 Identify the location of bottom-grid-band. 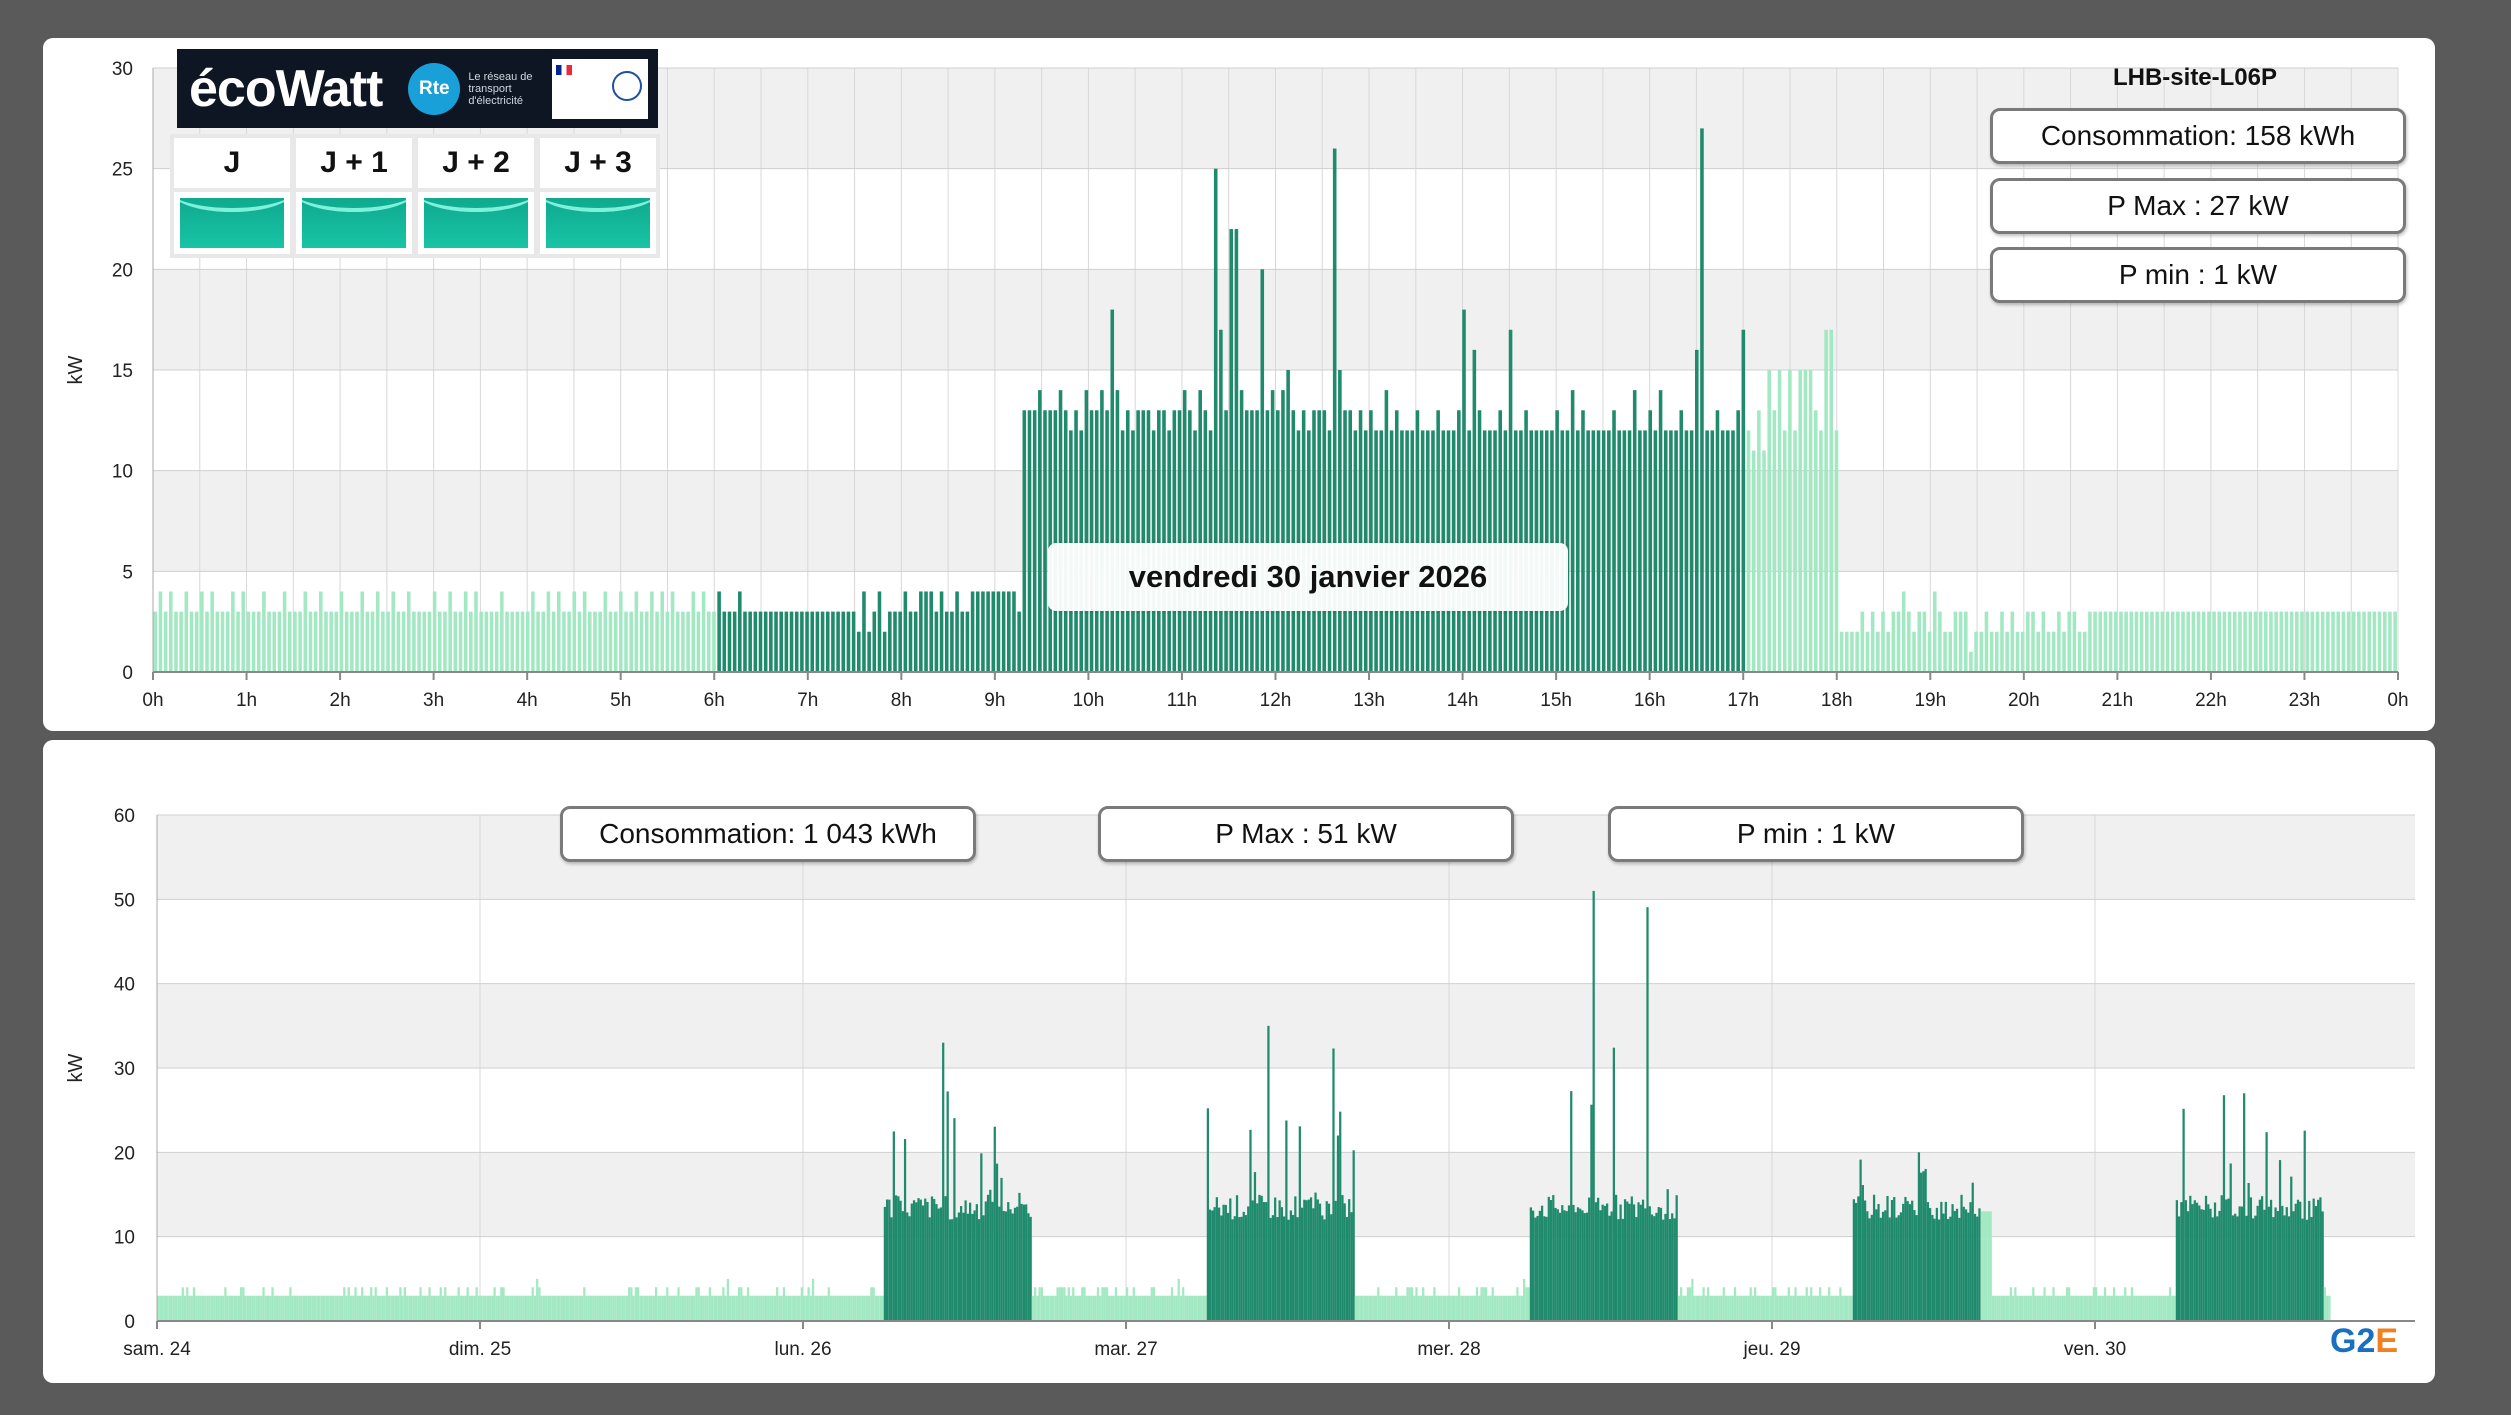
(1286, 941).